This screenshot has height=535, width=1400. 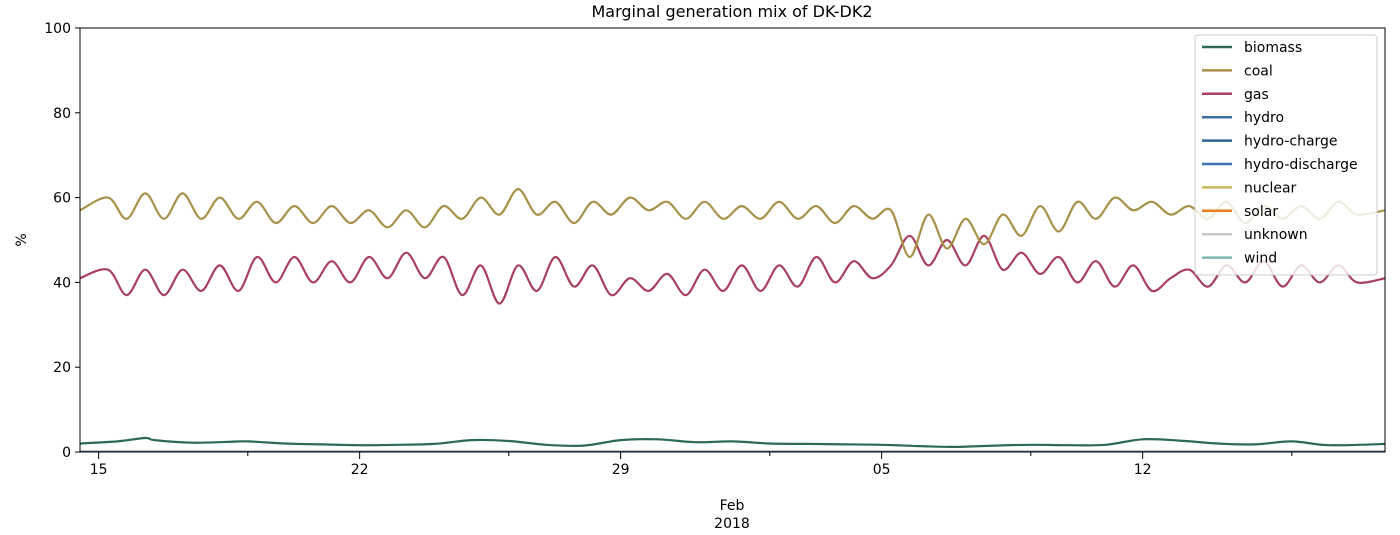 What do you see at coordinates (62, 368) in the screenshot?
I see `y-tick-label: 20` at bounding box center [62, 368].